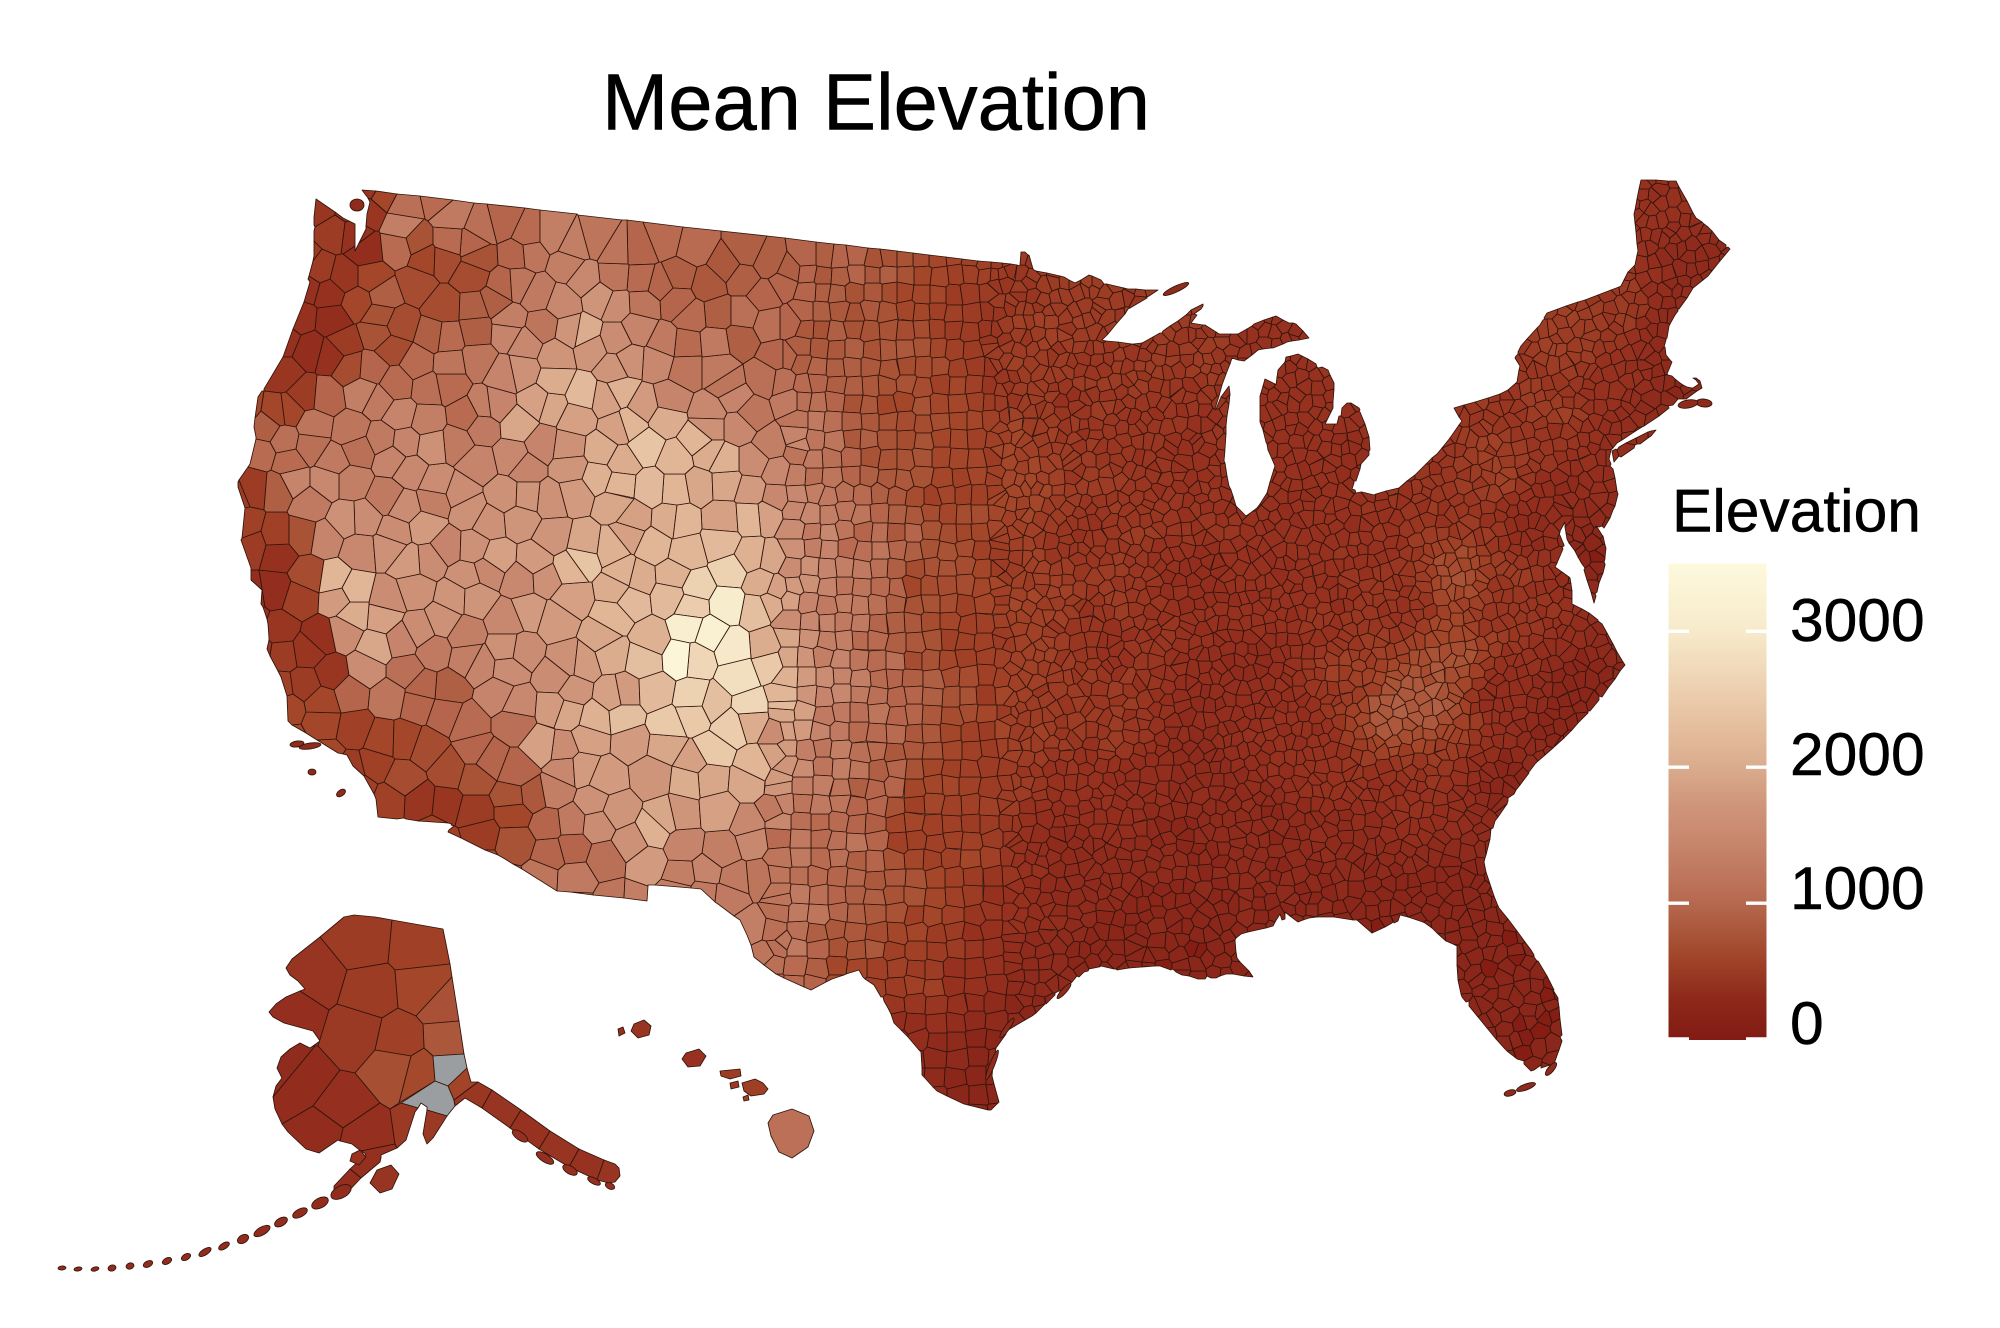 The height and width of the screenshot is (1328, 2000). Describe the element at coordinates (1857, 754) in the screenshot. I see `svg-text: 2000` at that location.